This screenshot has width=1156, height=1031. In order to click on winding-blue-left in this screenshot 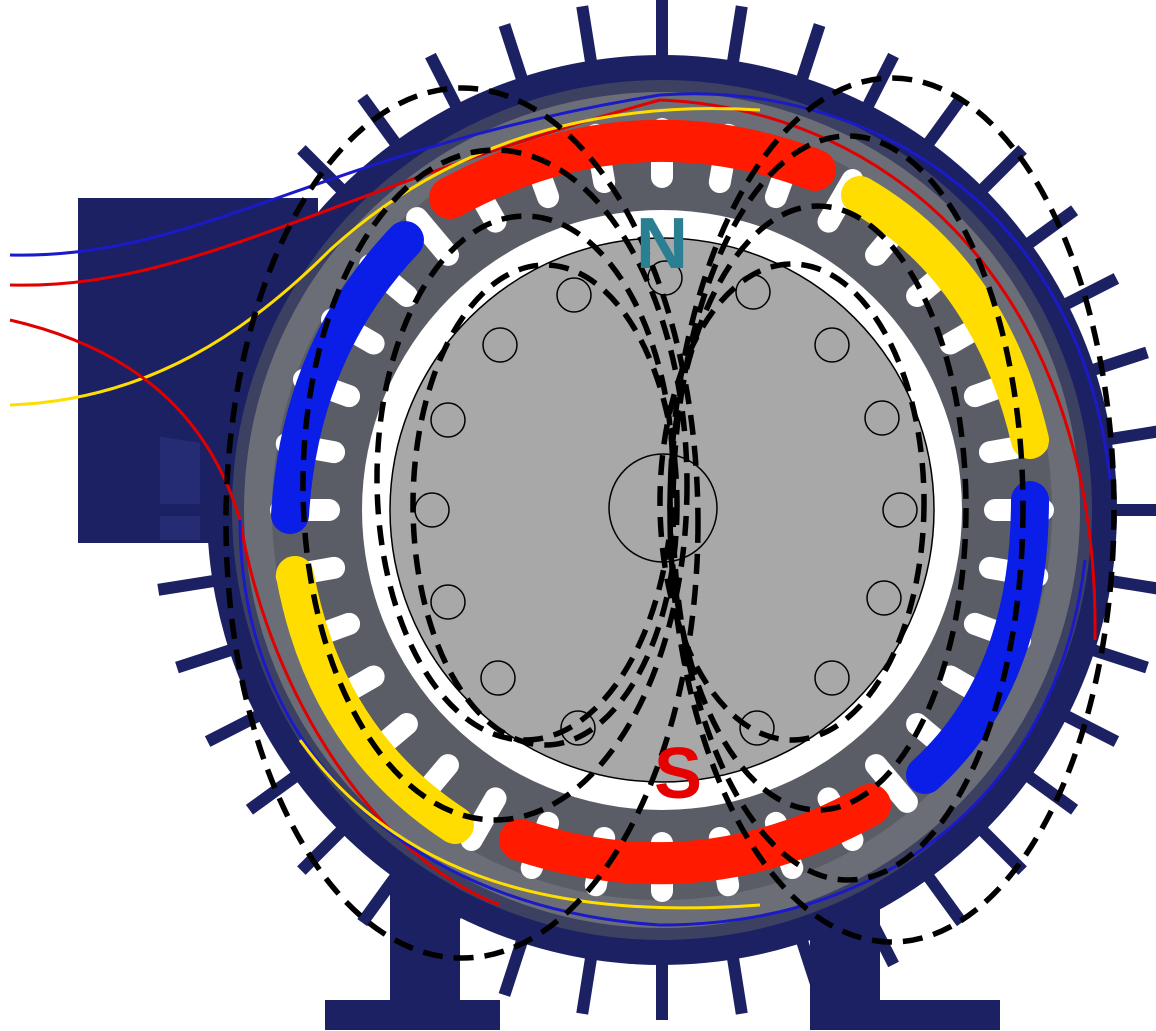, I will do `click(347, 377)`.